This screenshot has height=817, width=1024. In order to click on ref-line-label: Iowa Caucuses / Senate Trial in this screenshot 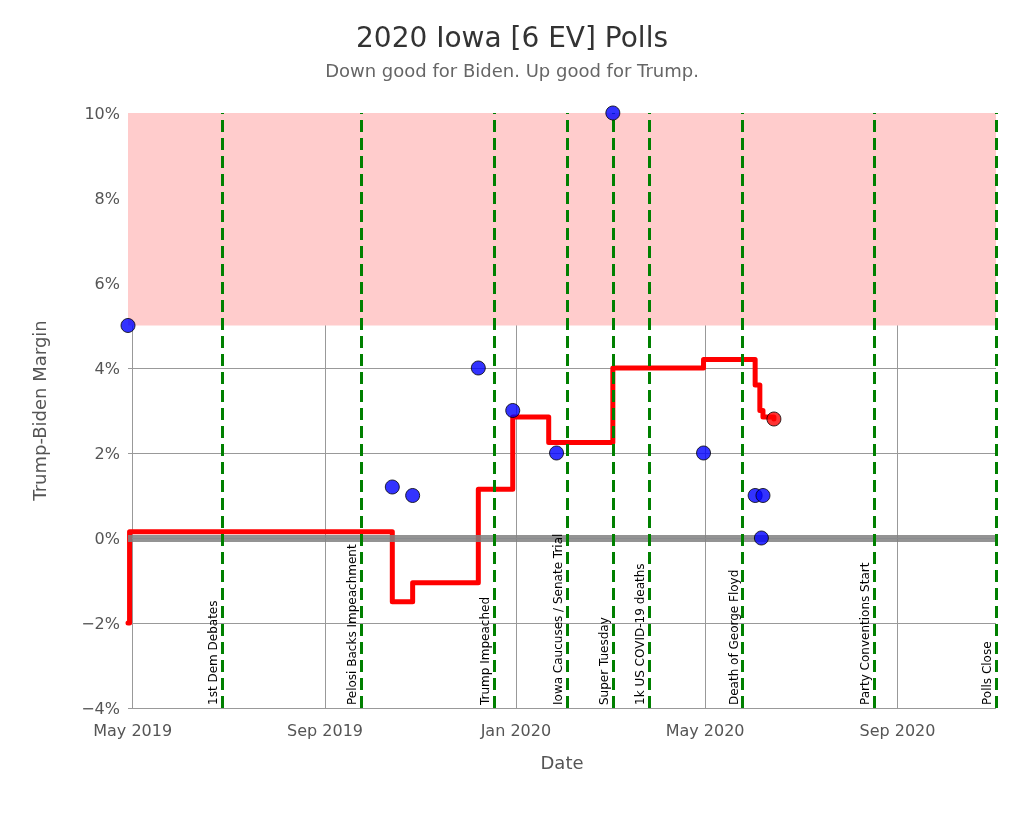, I will do `click(558, 619)`.